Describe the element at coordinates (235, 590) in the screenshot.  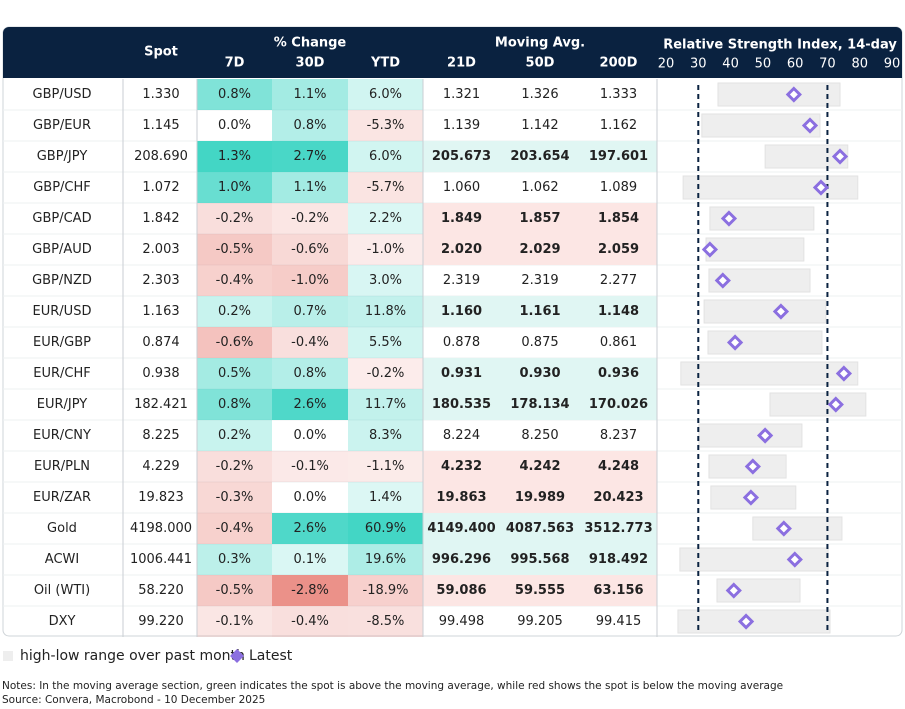
I see `change-value: -0.5%` at that location.